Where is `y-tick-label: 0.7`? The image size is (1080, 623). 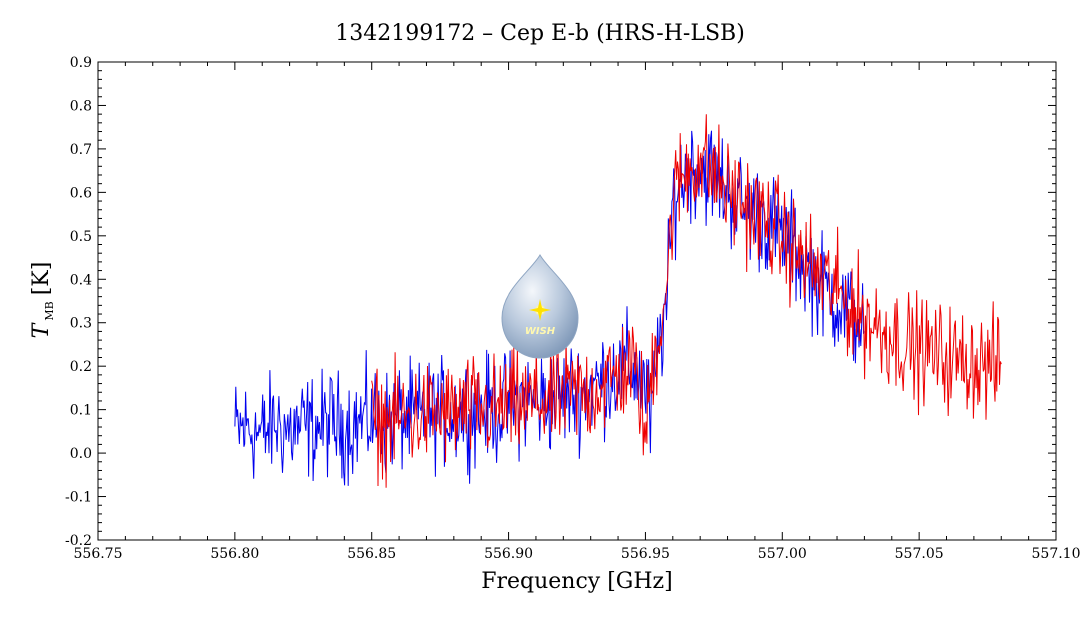
y-tick-label: 0.7 is located at coordinates (81, 150).